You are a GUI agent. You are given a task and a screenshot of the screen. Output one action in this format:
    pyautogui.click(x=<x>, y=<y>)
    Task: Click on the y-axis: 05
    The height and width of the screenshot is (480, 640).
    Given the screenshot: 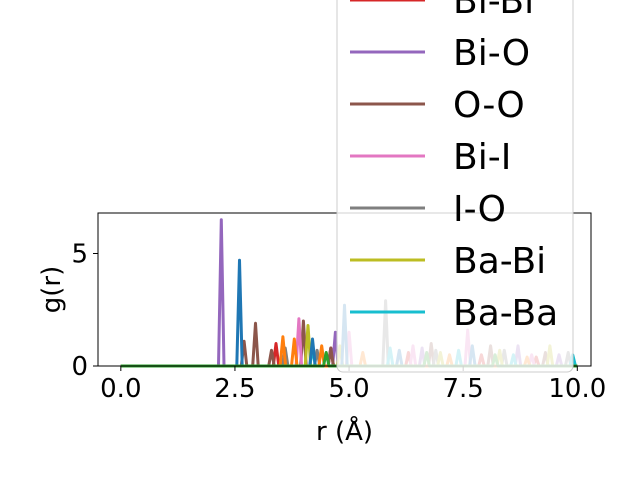 What is the action you would take?
    pyautogui.click(x=84, y=311)
    